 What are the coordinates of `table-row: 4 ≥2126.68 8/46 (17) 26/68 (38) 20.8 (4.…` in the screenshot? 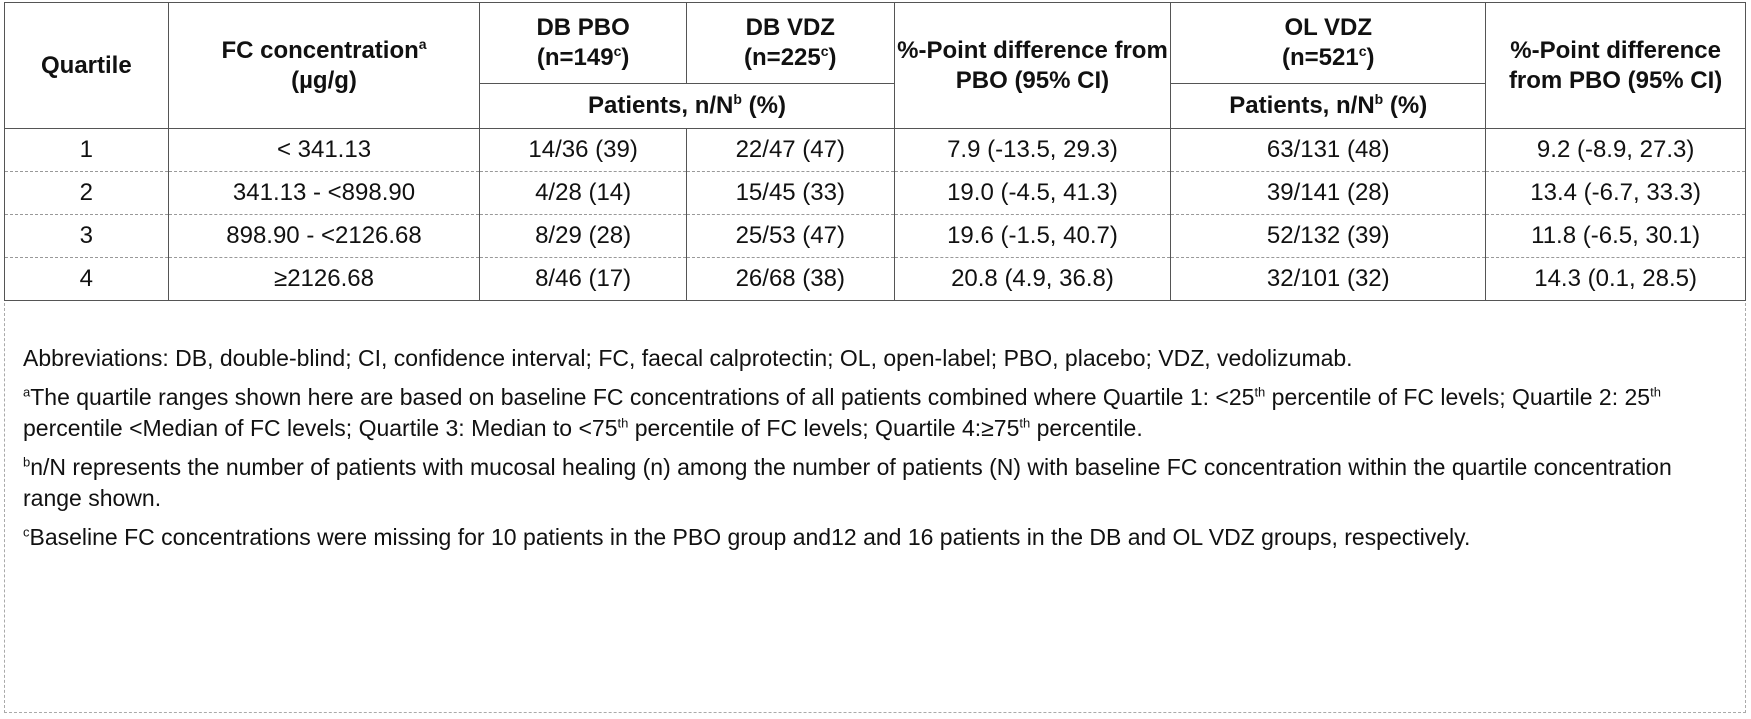 It's located at (875, 279).